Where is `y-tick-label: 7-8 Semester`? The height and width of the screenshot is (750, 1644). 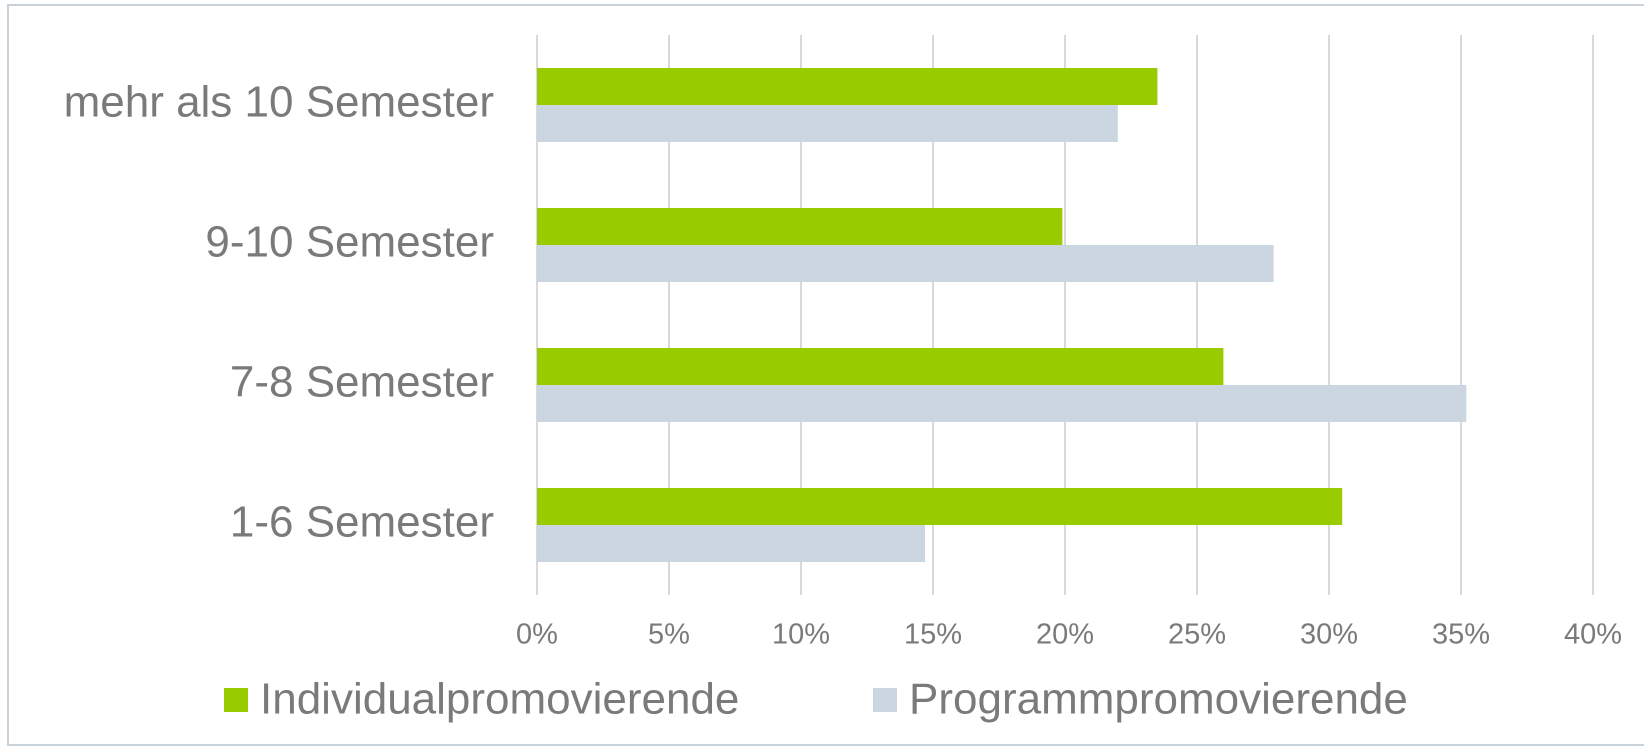 y-tick-label: 7-8 Semester is located at coordinates (362, 382).